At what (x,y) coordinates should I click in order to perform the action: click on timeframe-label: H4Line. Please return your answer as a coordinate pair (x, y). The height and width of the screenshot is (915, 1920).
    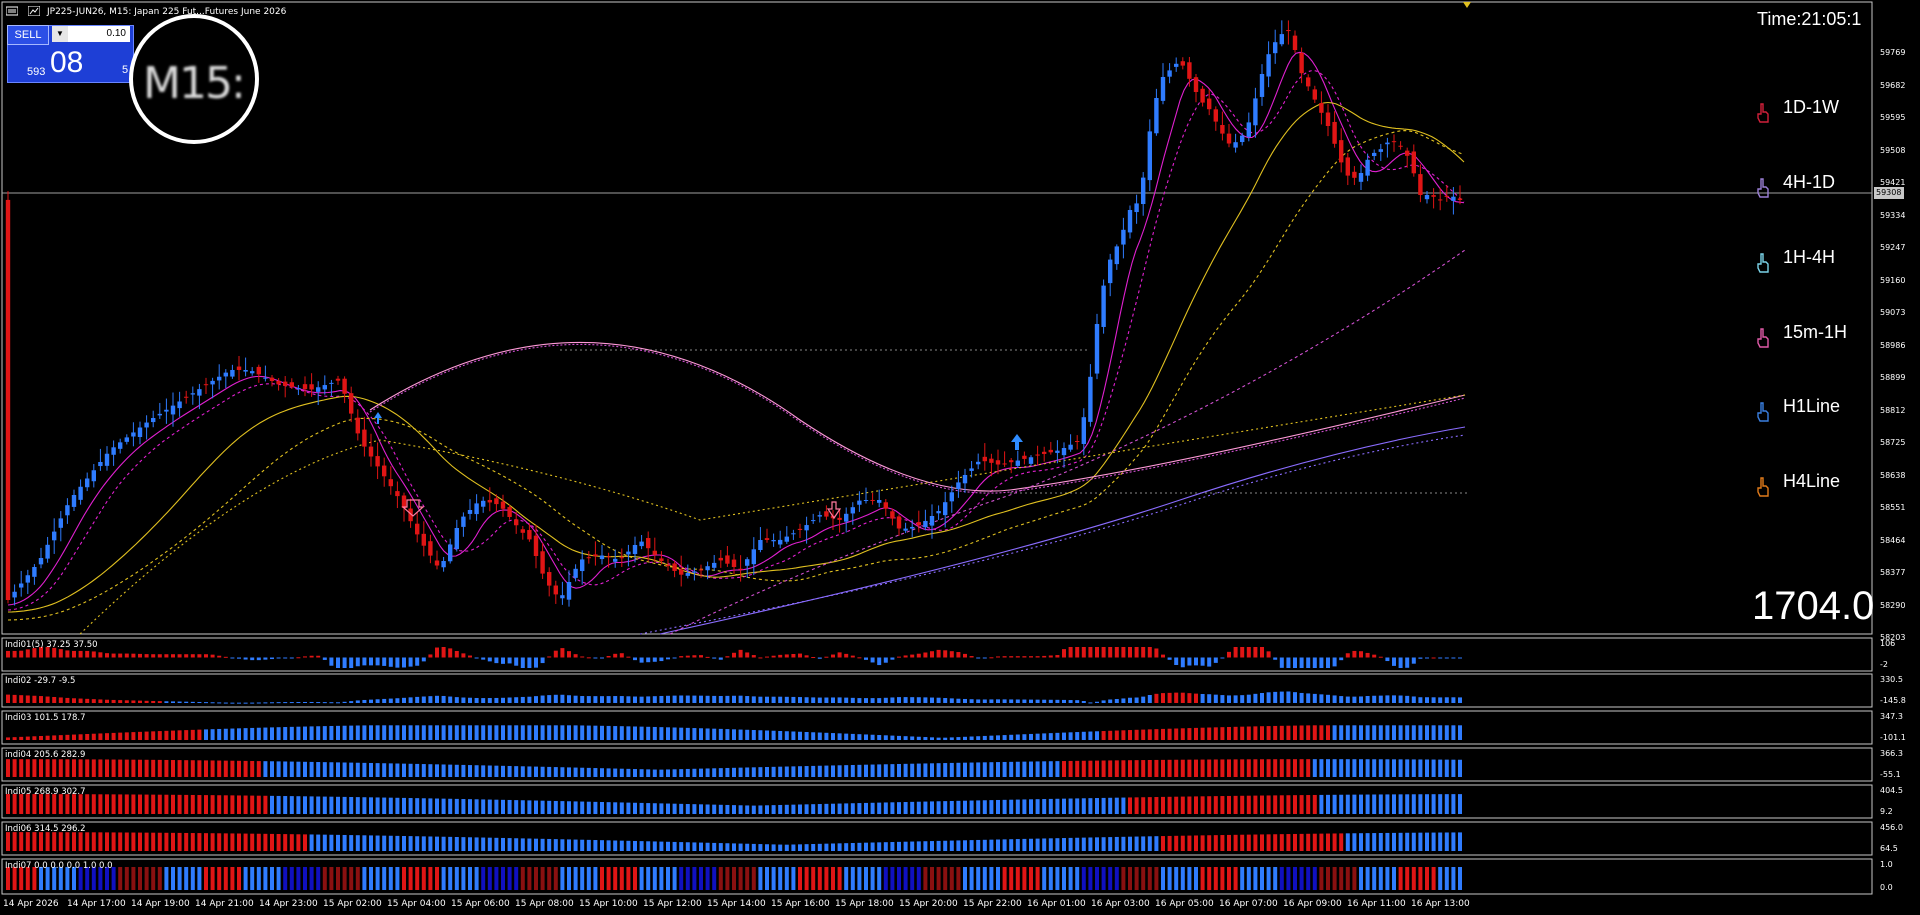
    Looking at the image, I should click on (1812, 481).